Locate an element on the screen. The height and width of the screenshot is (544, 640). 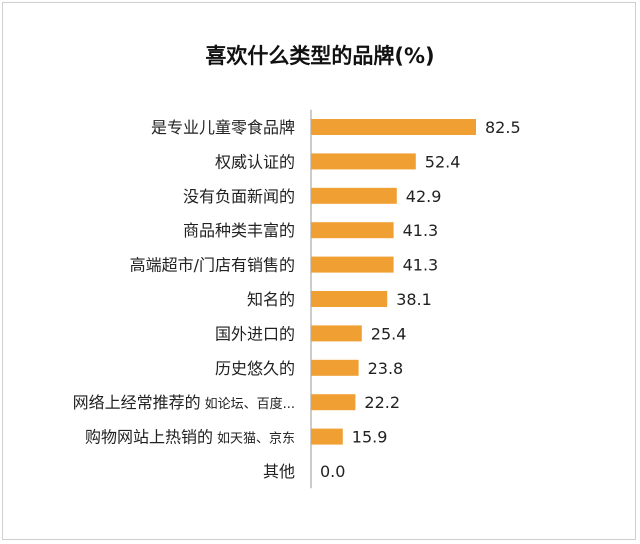
value-label: 82.5 is located at coordinates (503, 127).